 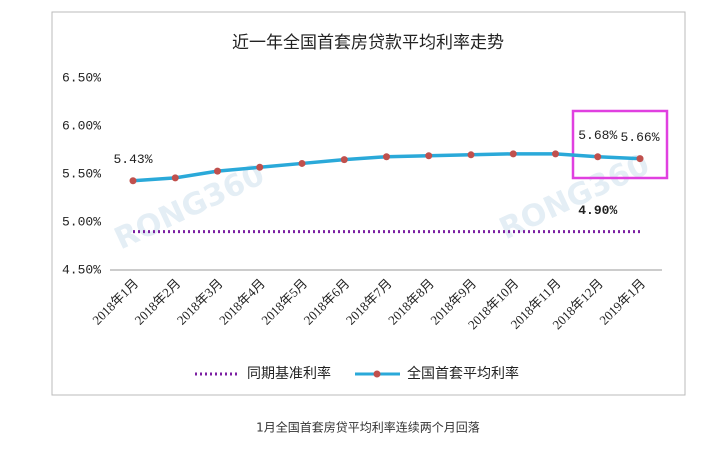 What do you see at coordinates (597, 210) in the screenshot?
I see `value-label: 4.90%` at bounding box center [597, 210].